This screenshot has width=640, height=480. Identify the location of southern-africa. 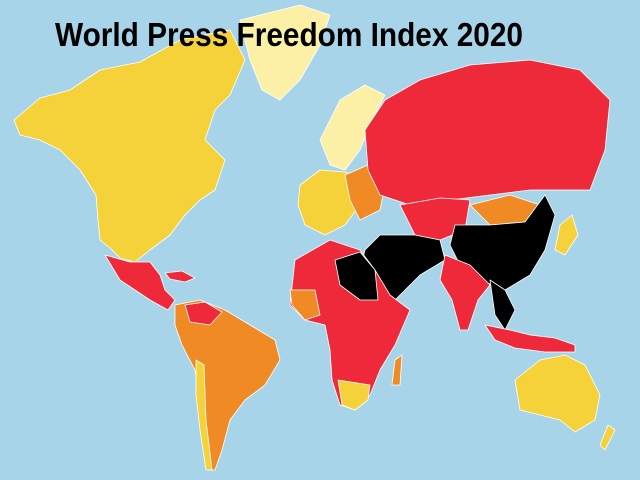
(354, 395).